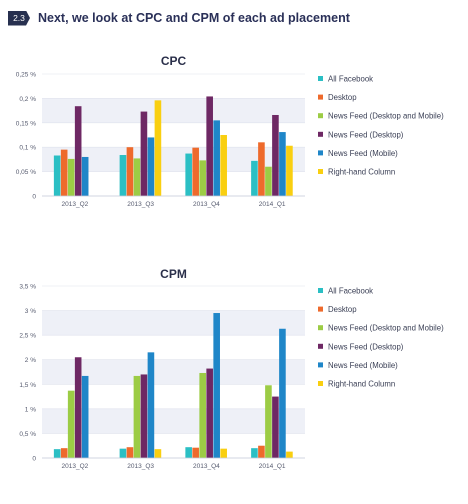  What do you see at coordinates (27, 336) in the screenshot?
I see `cpm-ytick-label: 2,5 %` at bounding box center [27, 336].